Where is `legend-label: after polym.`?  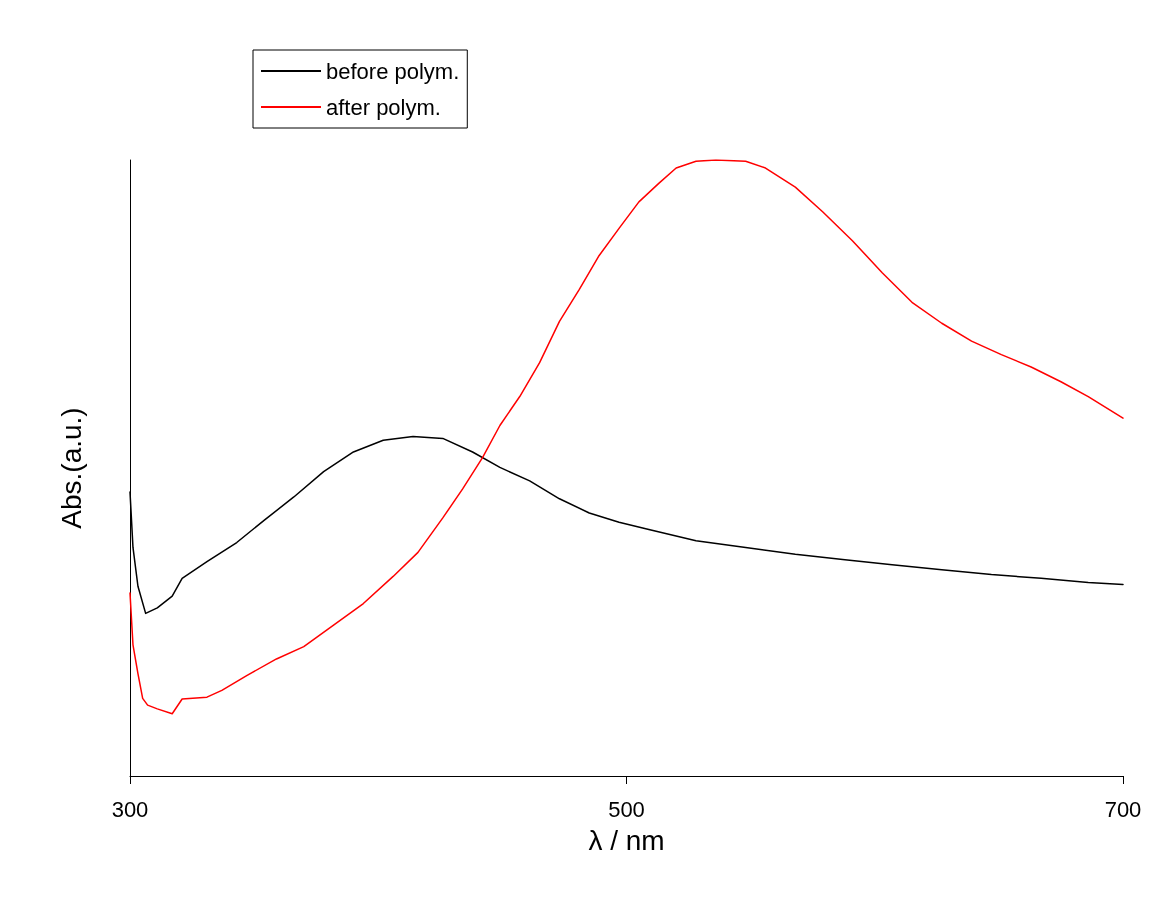 legend-label: after polym. is located at coordinates (383, 107).